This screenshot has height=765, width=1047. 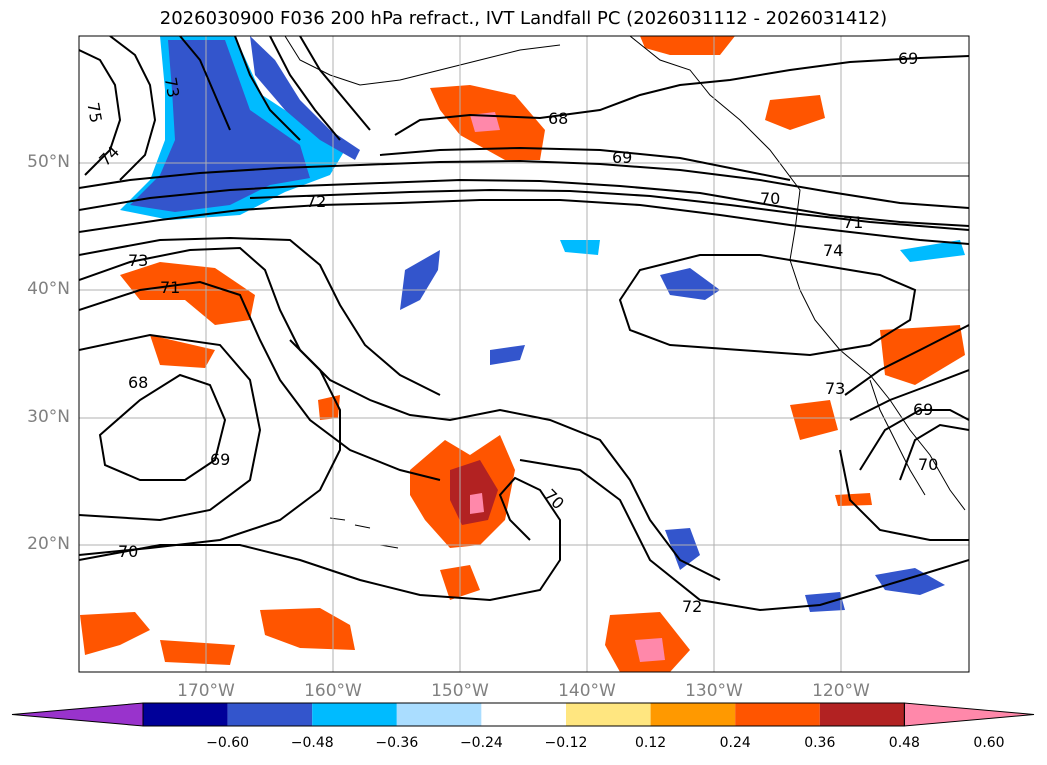 What do you see at coordinates (320, 539) in the screenshot?
I see `contour-70-south` at bounding box center [320, 539].